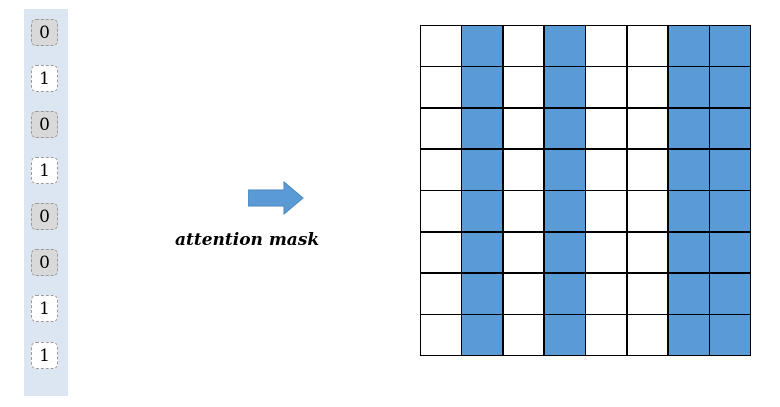 The height and width of the screenshot is (407, 780). What do you see at coordinates (247, 240) in the screenshot?
I see `attention-mask-label: attention mask` at bounding box center [247, 240].